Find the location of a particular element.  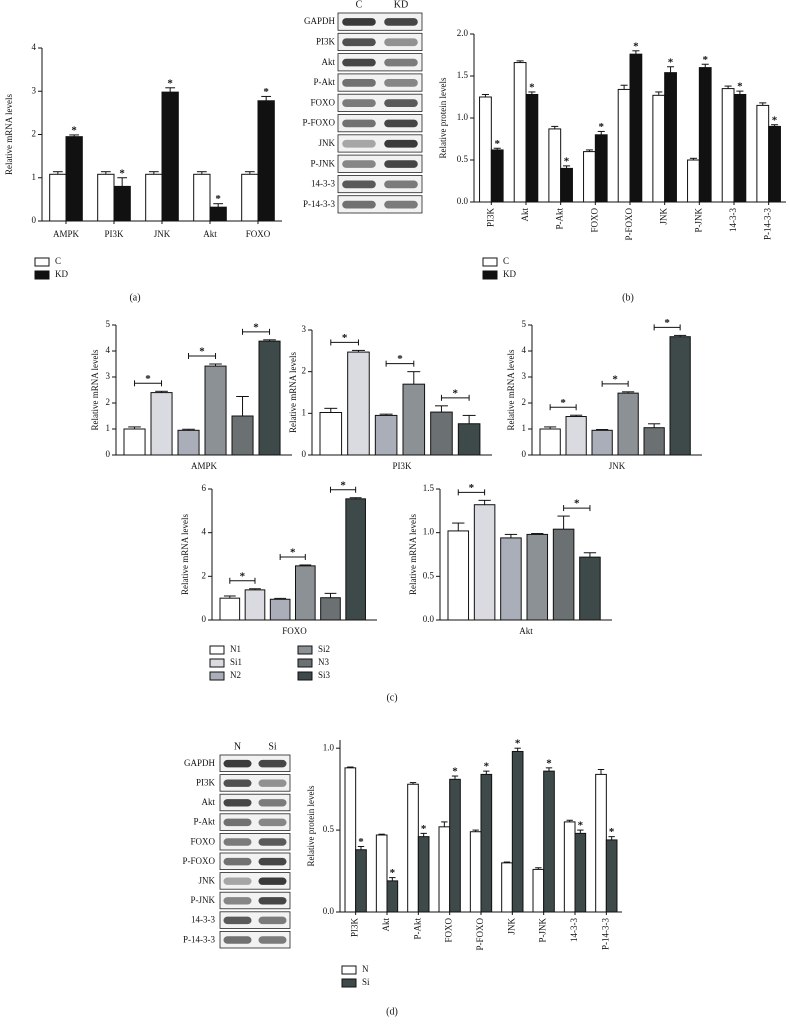

y-tick-label: 2 is located at coordinates (524, 402).